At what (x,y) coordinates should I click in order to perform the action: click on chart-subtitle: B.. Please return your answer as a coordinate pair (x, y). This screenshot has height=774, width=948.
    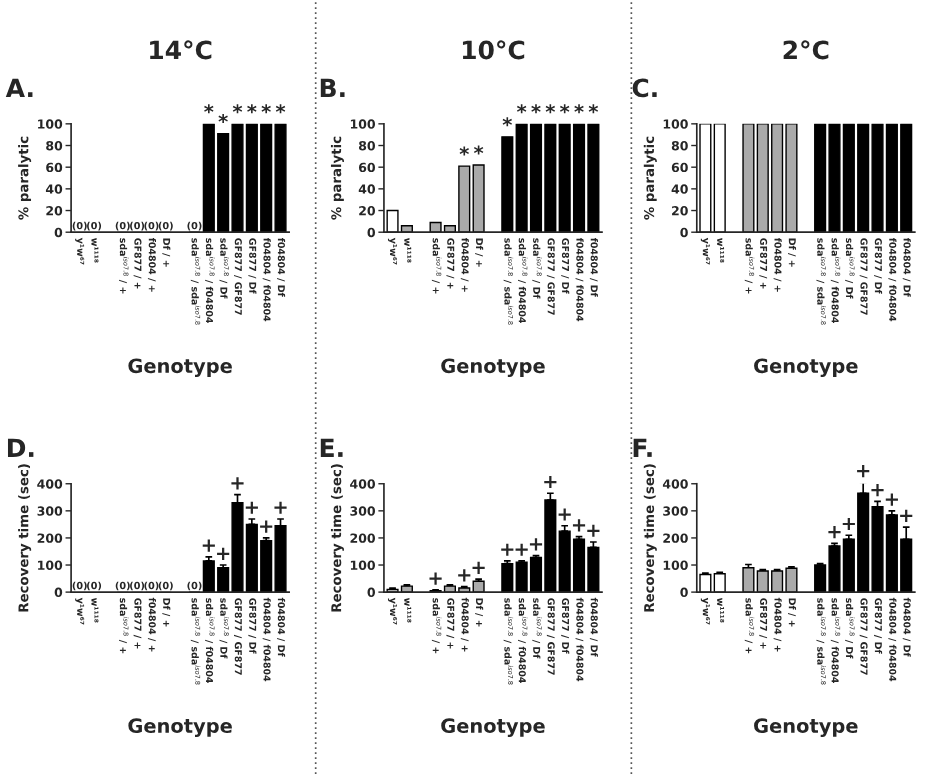
    Looking at the image, I should click on (332, 87).